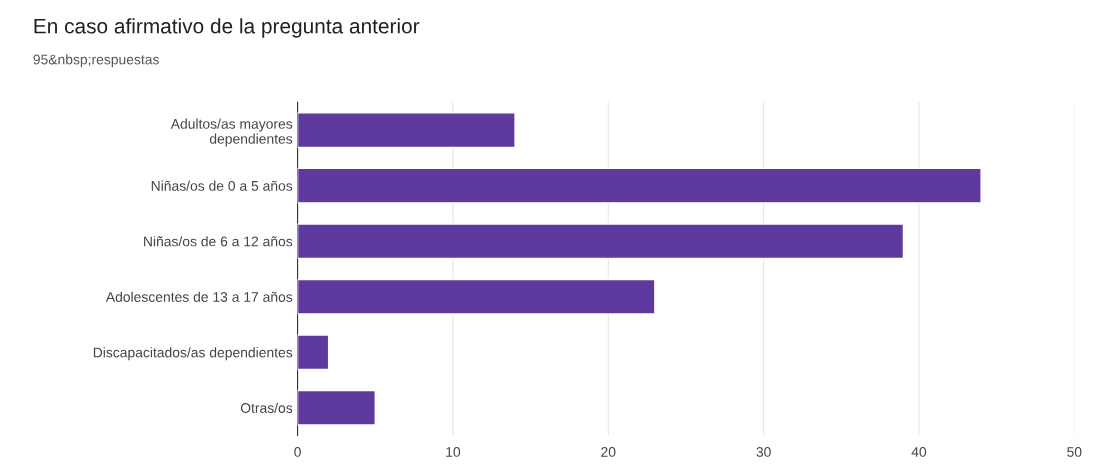 This screenshot has width=1094, height=476. Describe the element at coordinates (218, 241) in the screenshot. I see `y-tick-label: Niñas/os de 6 a 12 años` at that location.